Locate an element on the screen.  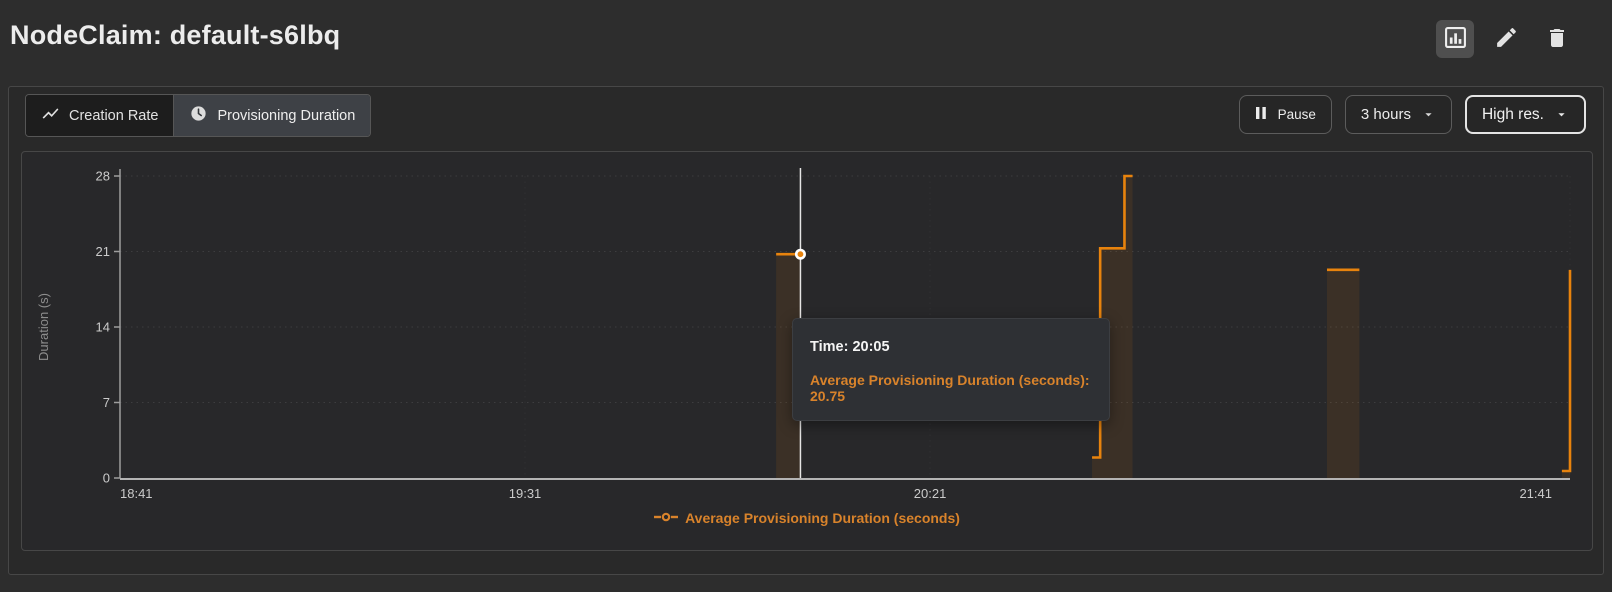
pause-button: Pause is located at coordinates (1285, 114).